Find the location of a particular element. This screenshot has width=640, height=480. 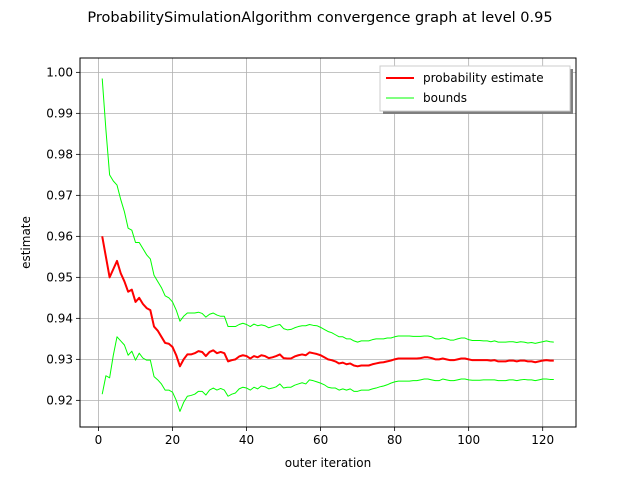

y-tick-label: 0.98 is located at coordinates (59, 154).